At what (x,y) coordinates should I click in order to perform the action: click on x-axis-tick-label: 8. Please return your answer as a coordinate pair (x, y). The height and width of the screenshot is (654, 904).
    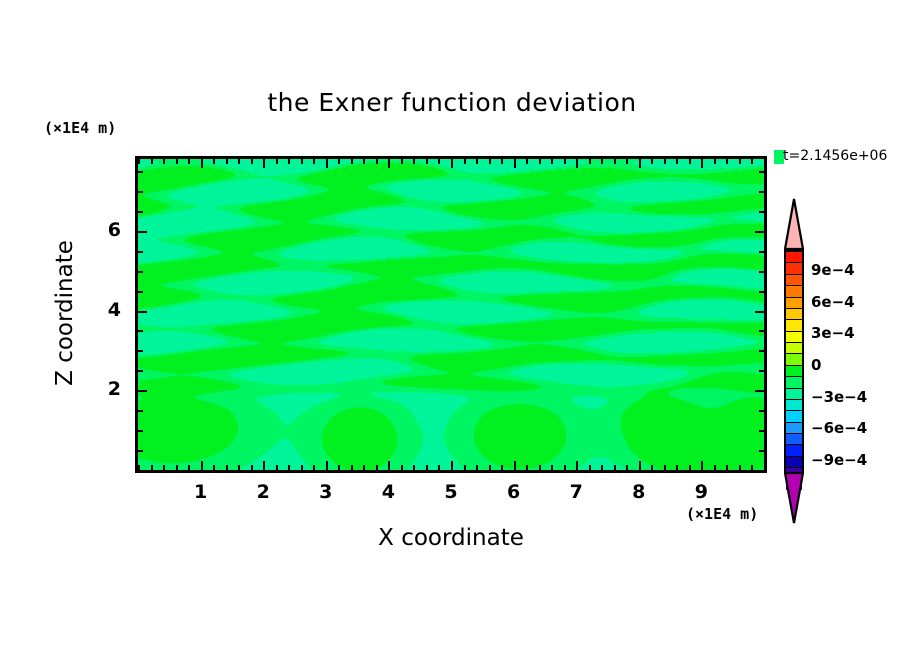
    Looking at the image, I should click on (639, 492).